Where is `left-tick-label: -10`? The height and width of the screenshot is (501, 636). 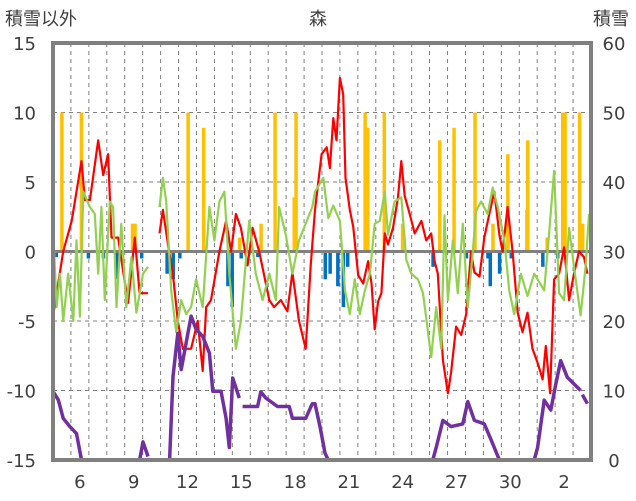 left-tick-label: -10 is located at coordinates (21, 392).